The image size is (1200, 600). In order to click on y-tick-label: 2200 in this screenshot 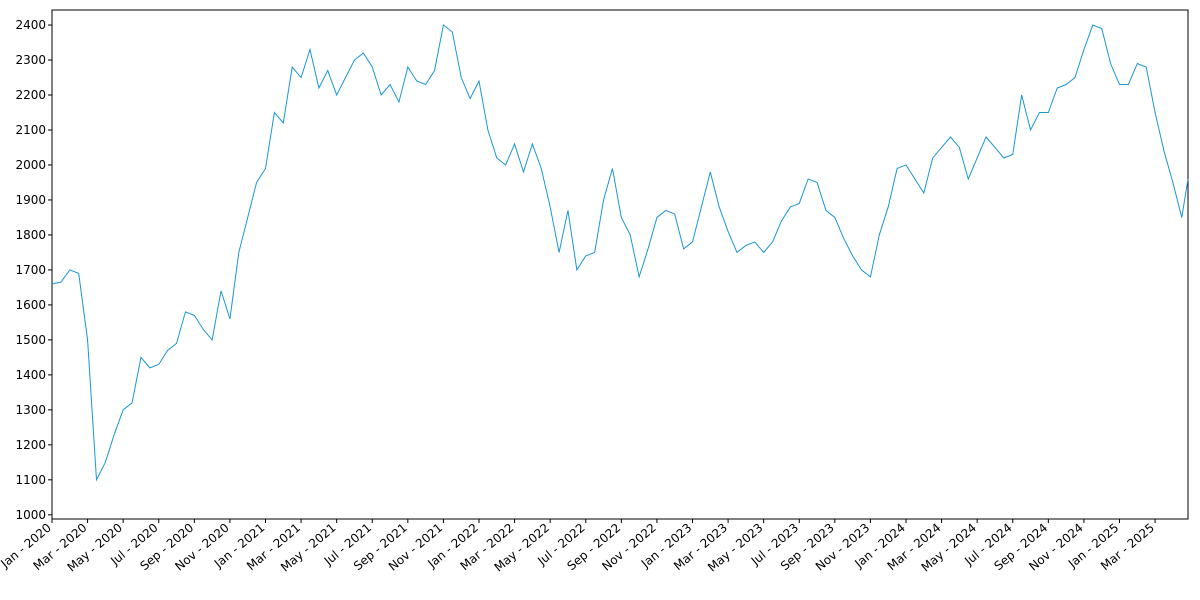, I will do `click(30, 95)`.